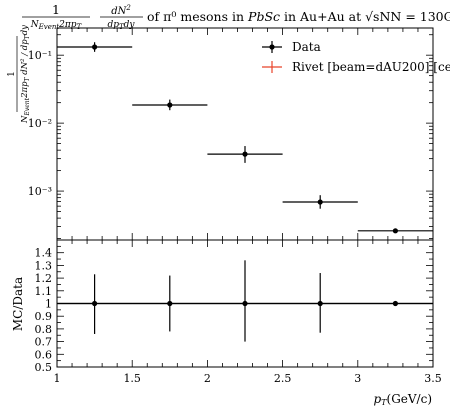 The width and height of the screenshot is (450, 406). What do you see at coordinates (121, 25) in the screenshot?
I see `title-derivative-denominator: dpTdy` at bounding box center [121, 25].